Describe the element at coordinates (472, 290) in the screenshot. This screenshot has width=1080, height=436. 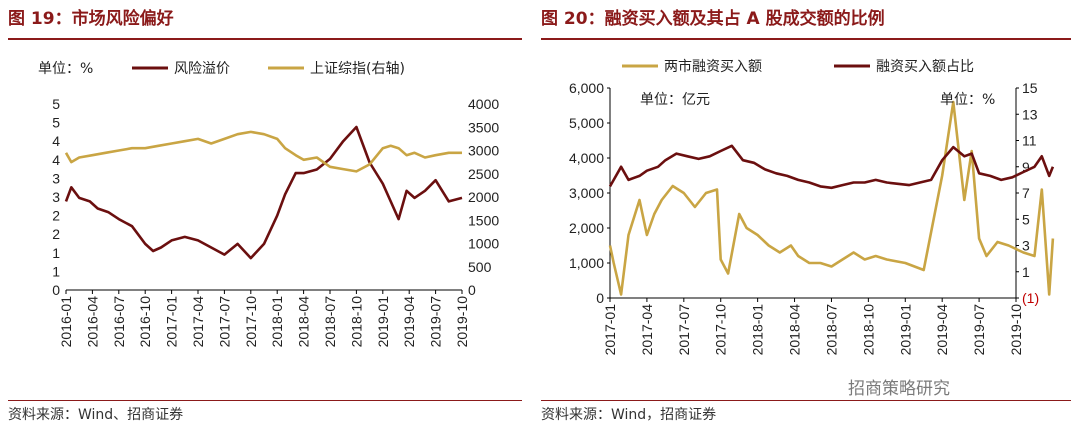
I see `y-right-tick-label: 0` at that location.